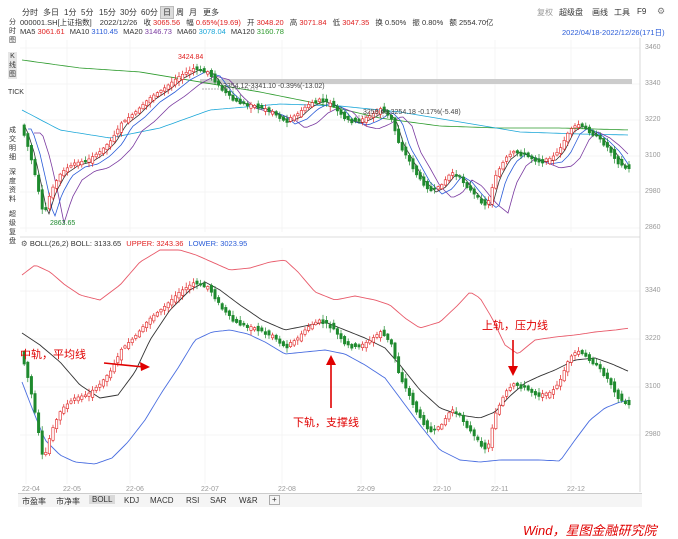 The width and height of the screenshot is (678, 539). I want to click on tab-kdj: KDJ, so click(132, 500).